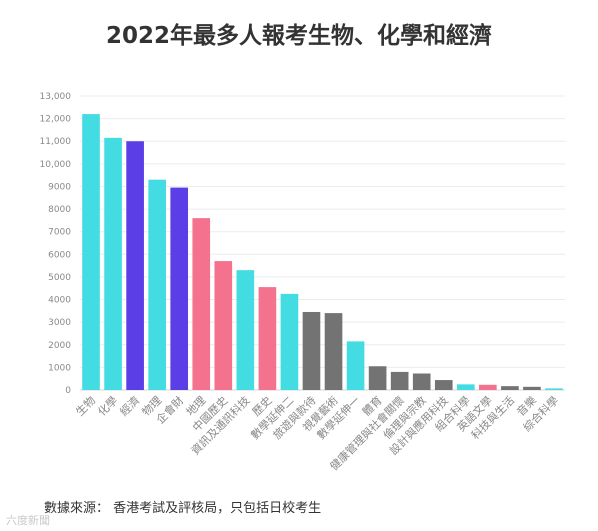  Describe the element at coordinates (28, 520) in the screenshot. I see `watermark: 六度新聞` at that location.